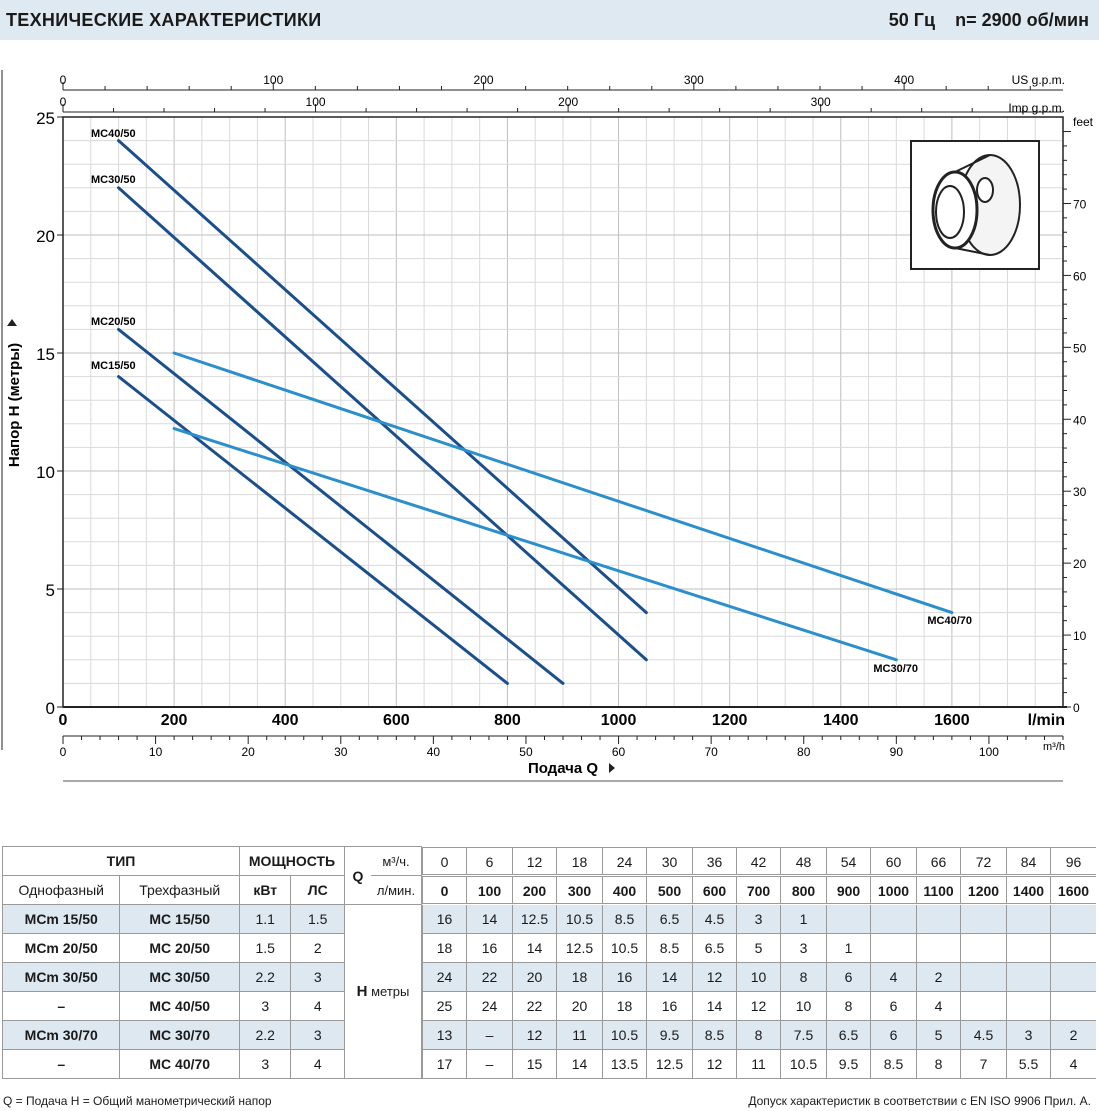 This screenshot has width=1099, height=1111. I want to click on q-value-cell: 700, so click(758, 890).